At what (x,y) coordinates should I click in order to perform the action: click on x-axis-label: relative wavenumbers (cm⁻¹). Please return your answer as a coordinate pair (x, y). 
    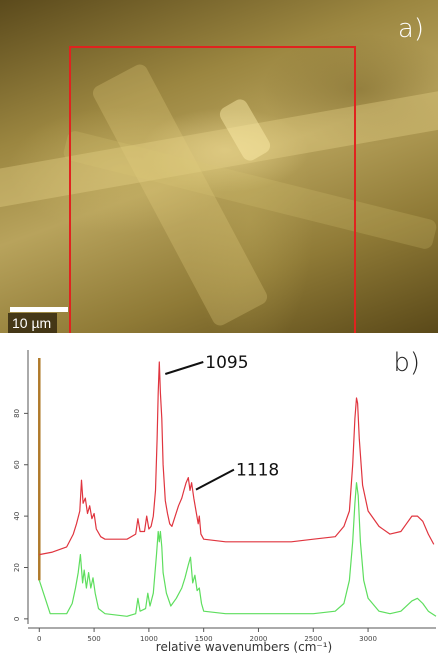
    Looking at the image, I should click on (244, 647).